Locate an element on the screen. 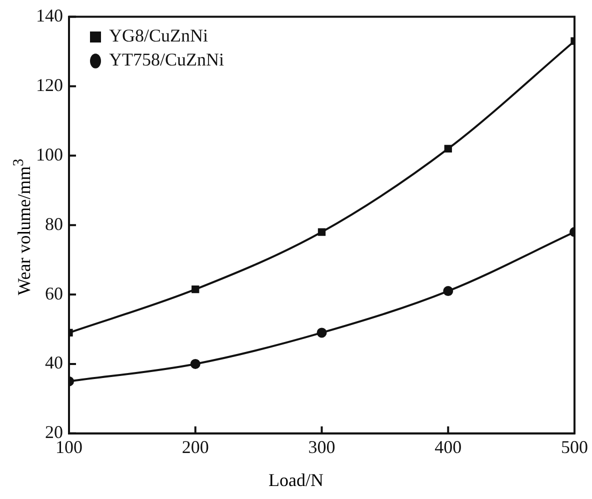 The height and width of the screenshot is (499, 592). legend-label: YT758/CuZnNi is located at coordinates (166, 60).